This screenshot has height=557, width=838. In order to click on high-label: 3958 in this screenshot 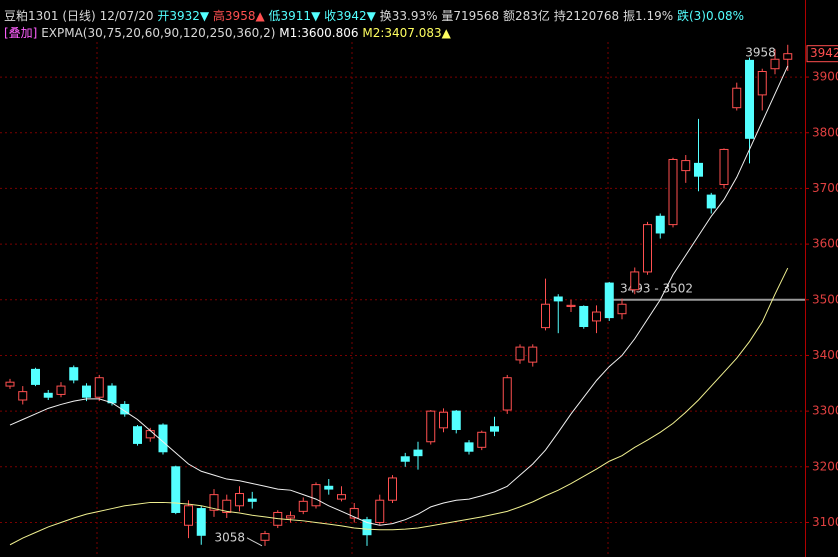, I will do `click(760, 52)`.